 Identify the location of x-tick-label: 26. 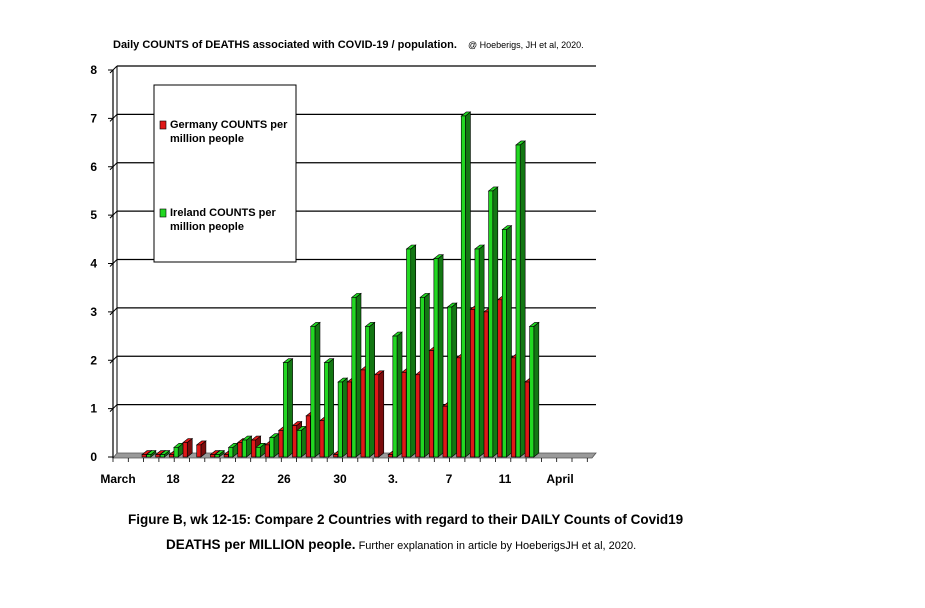
(284, 479).